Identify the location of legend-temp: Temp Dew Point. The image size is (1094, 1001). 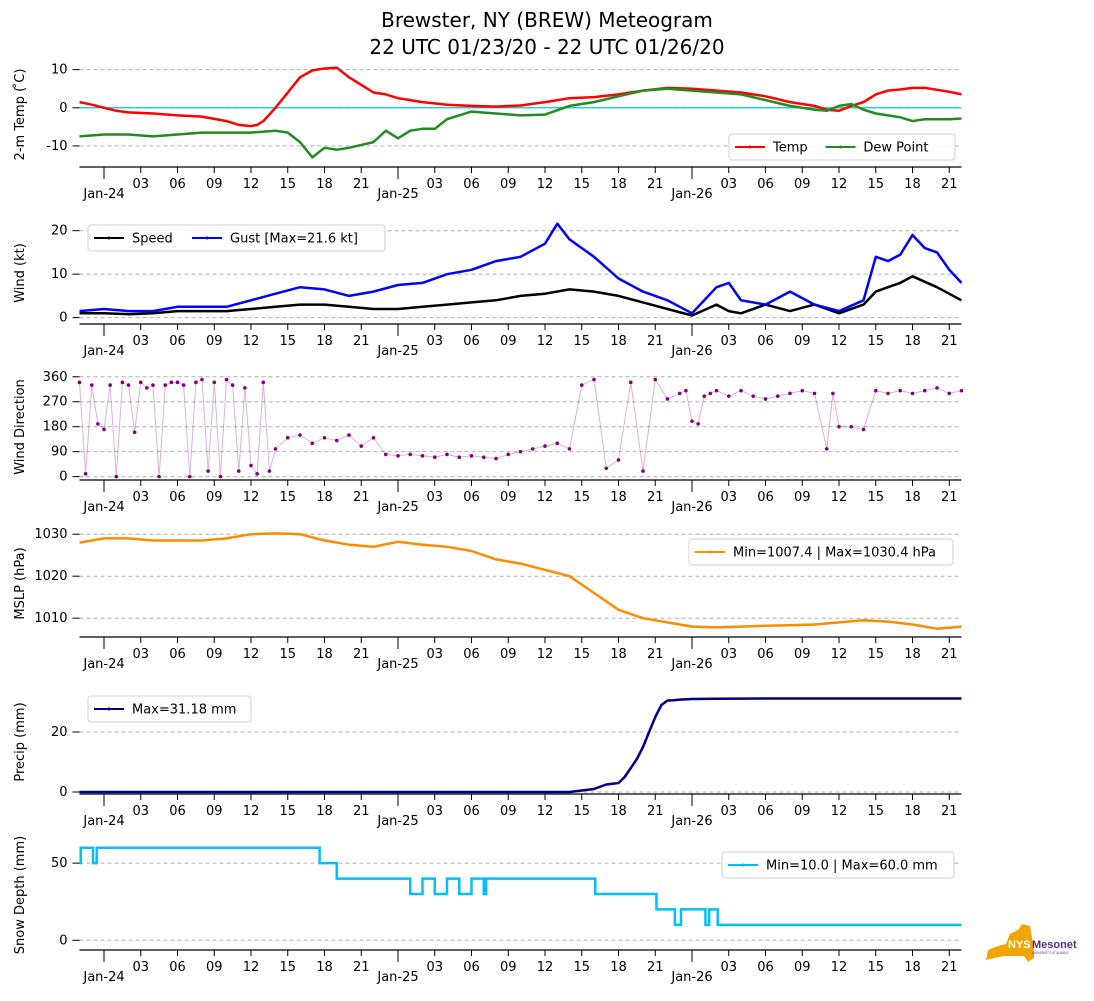
(842, 147).